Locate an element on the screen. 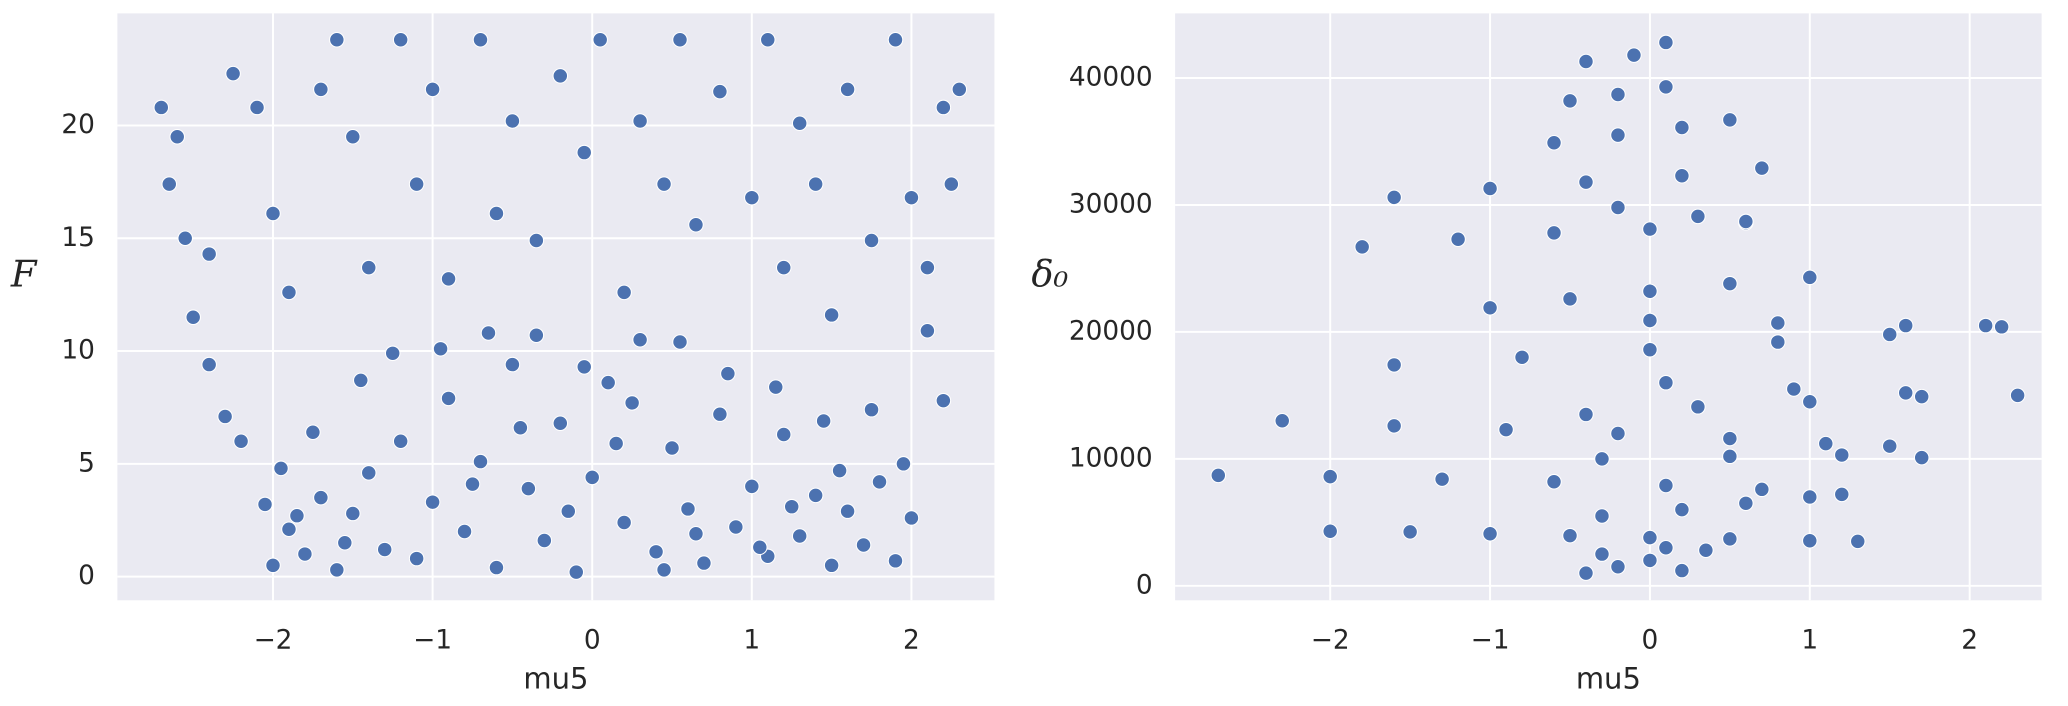 The height and width of the screenshot is (706, 2068). y-axis-label: δ₀ is located at coordinates (1049, 274).